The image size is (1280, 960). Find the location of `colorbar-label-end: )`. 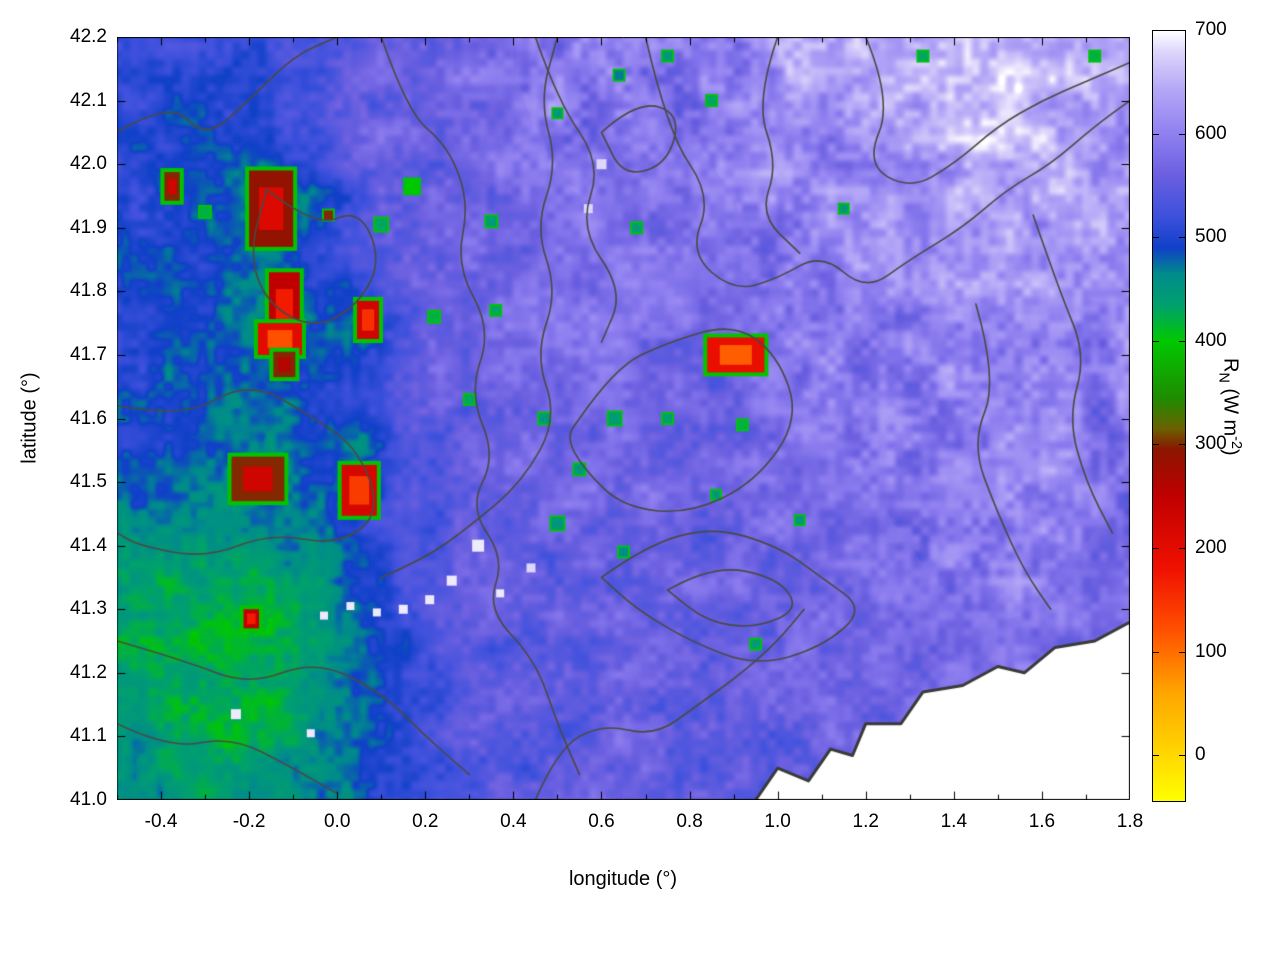

colorbar-label-end: ) is located at coordinates (1230, 452).